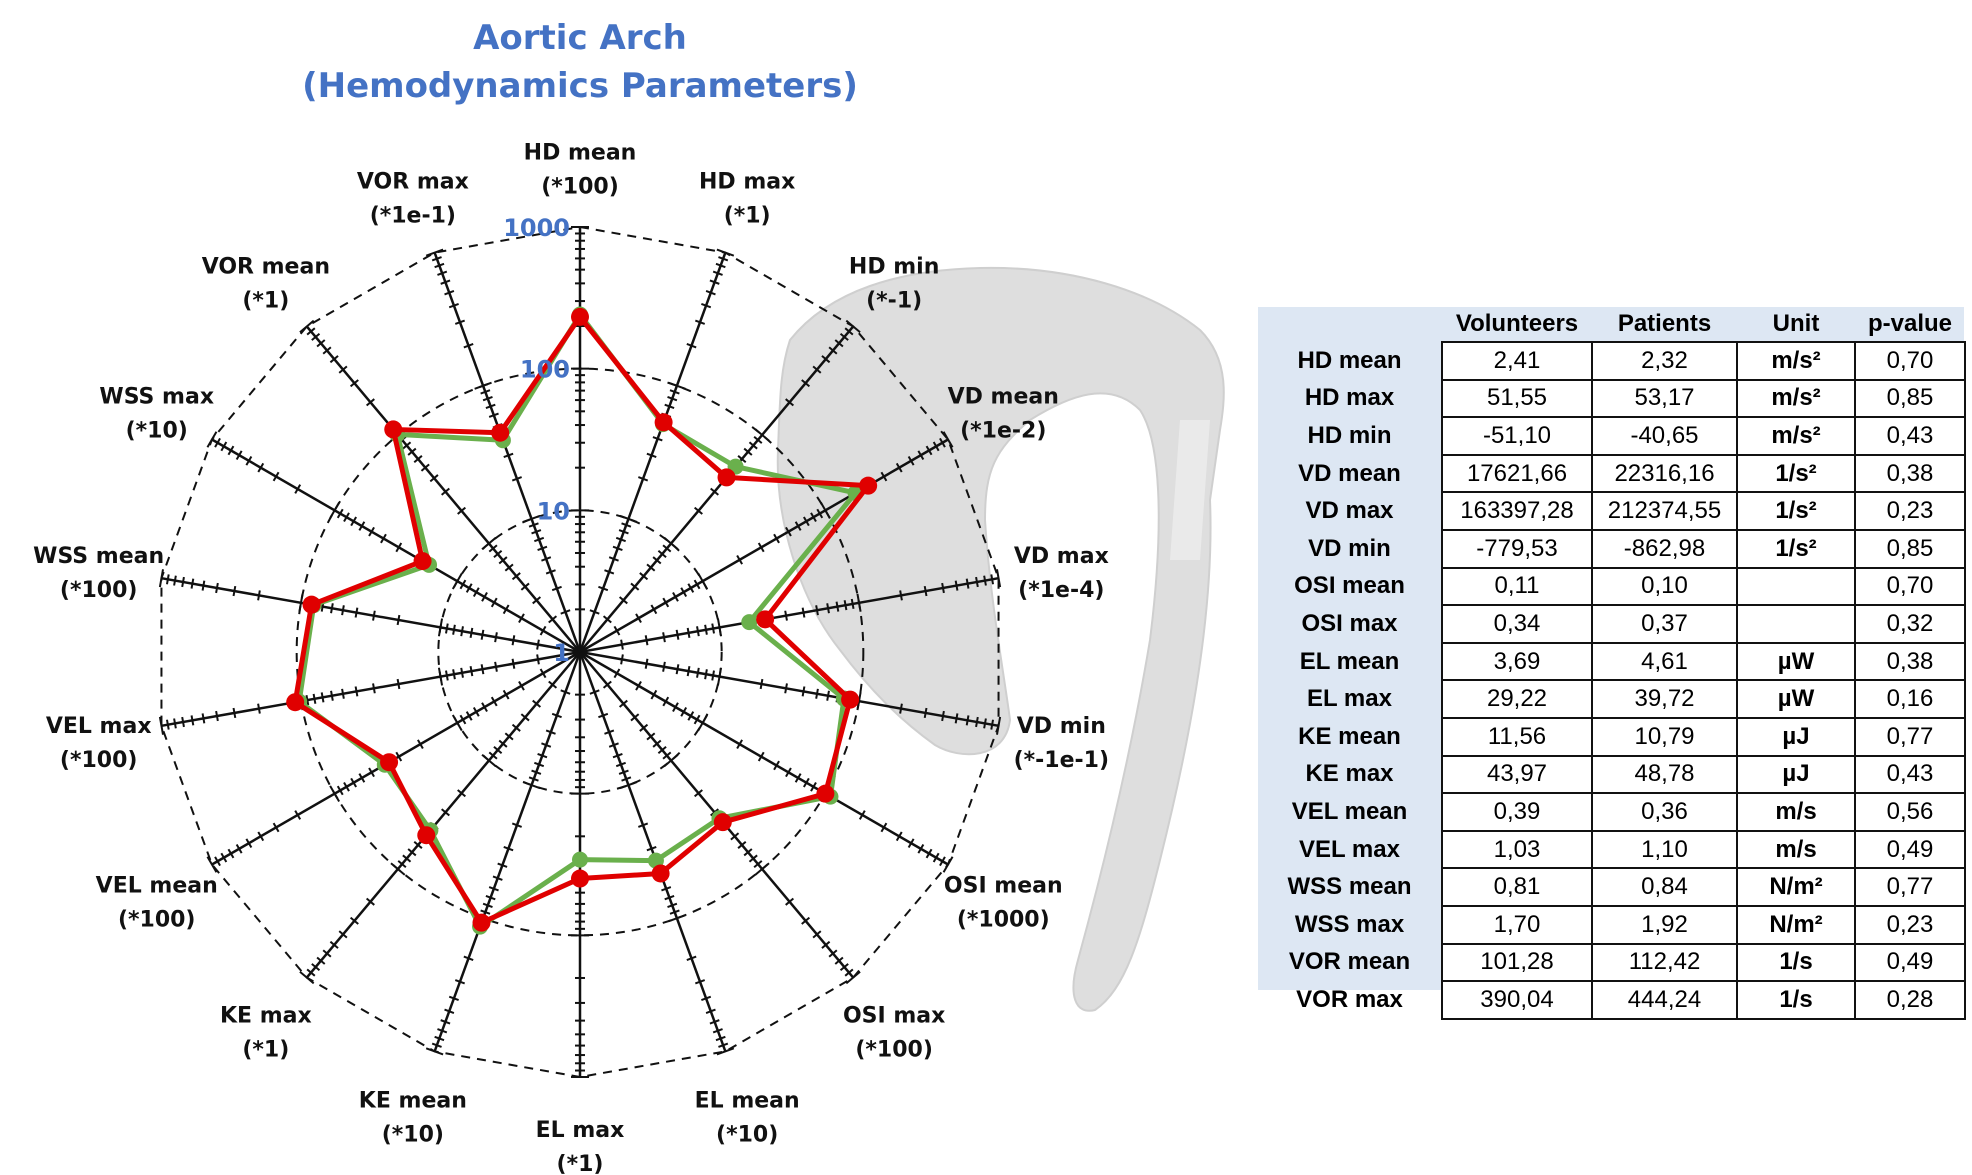 The height and width of the screenshot is (1175, 1972). I want to click on row-label: WSS max, so click(1349, 924).